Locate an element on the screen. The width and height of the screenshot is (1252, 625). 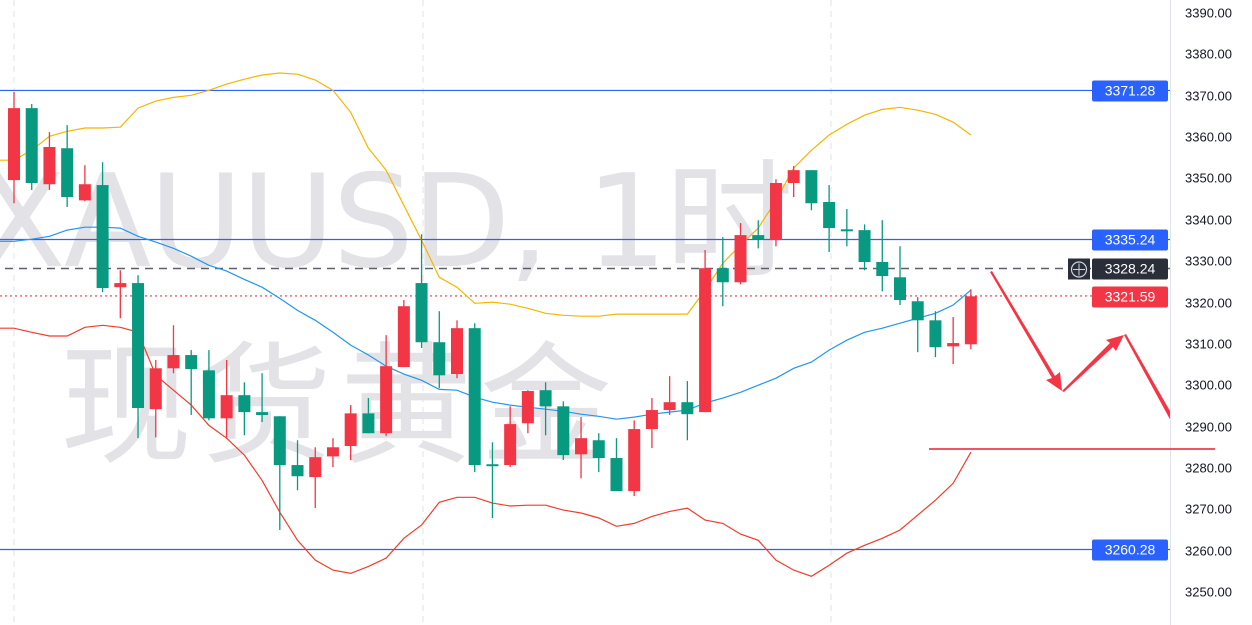
crosshair-button is located at coordinates (1079, 269).